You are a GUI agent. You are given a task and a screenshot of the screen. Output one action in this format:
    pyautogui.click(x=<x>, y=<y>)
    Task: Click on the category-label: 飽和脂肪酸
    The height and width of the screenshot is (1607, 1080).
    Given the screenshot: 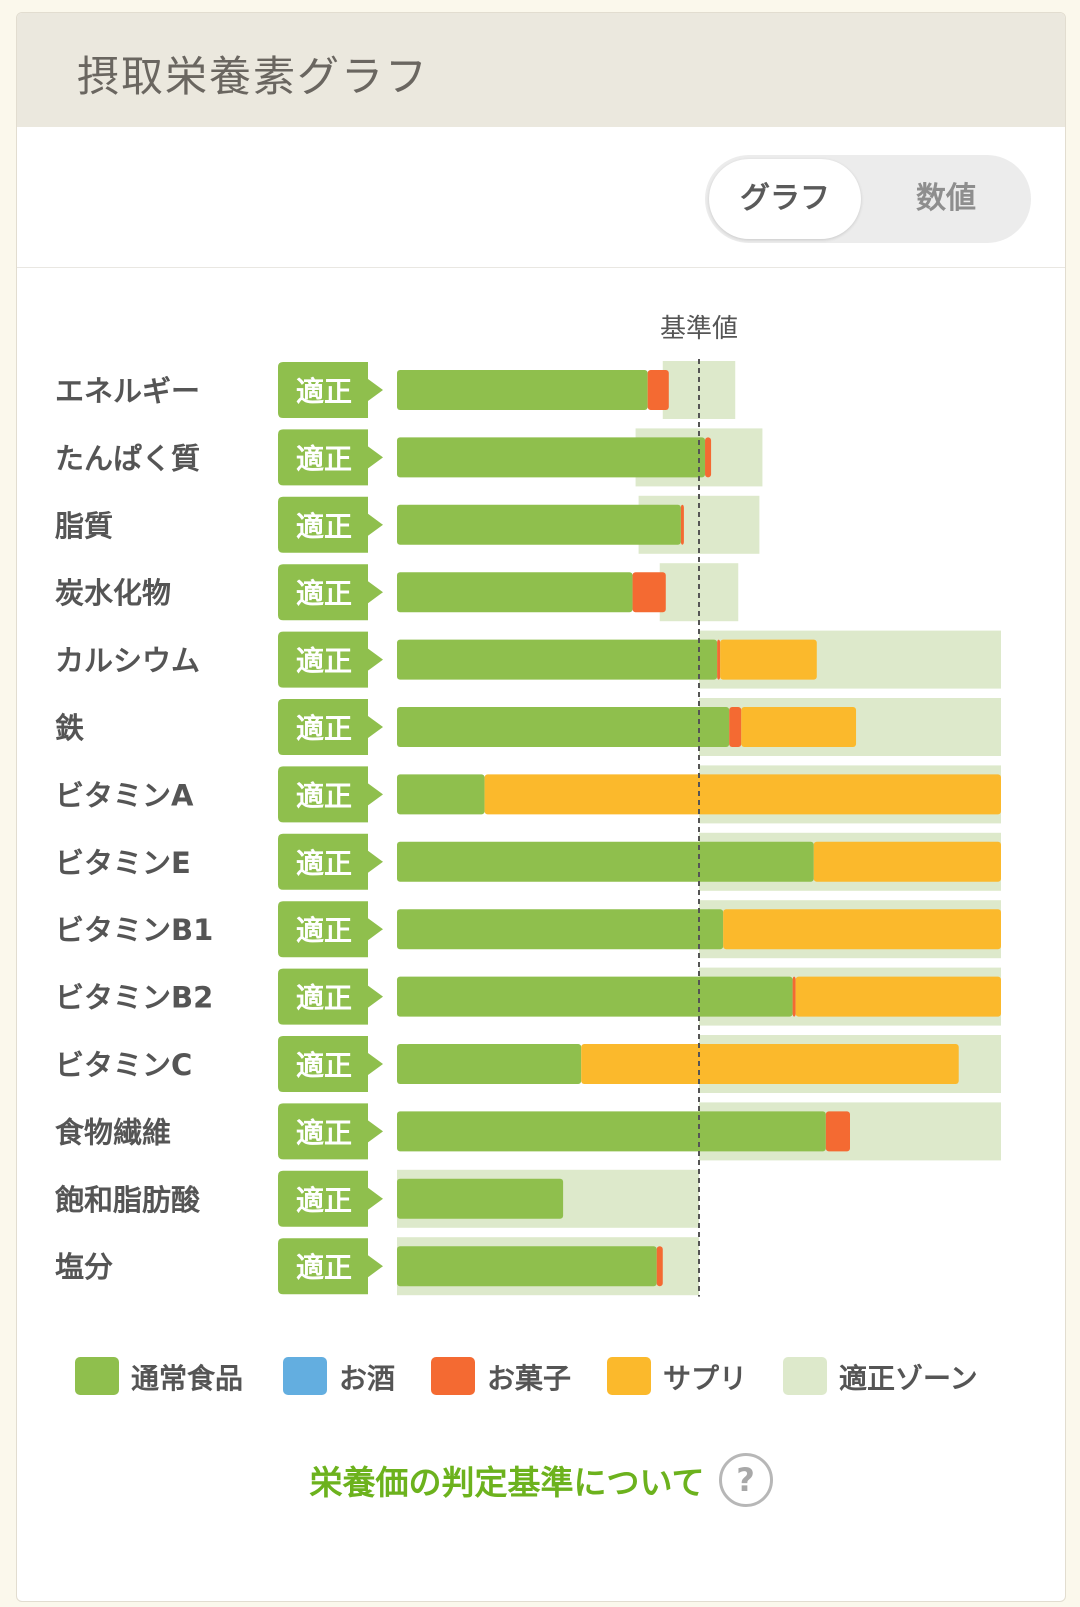 What is the action you would take?
    pyautogui.click(x=128, y=1200)
    